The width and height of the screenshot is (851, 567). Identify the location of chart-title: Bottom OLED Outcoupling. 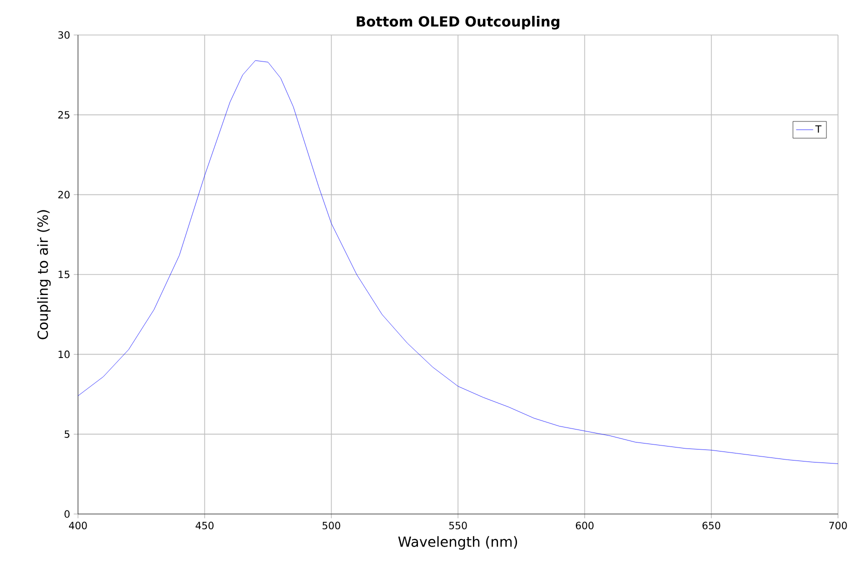
(458, 23).